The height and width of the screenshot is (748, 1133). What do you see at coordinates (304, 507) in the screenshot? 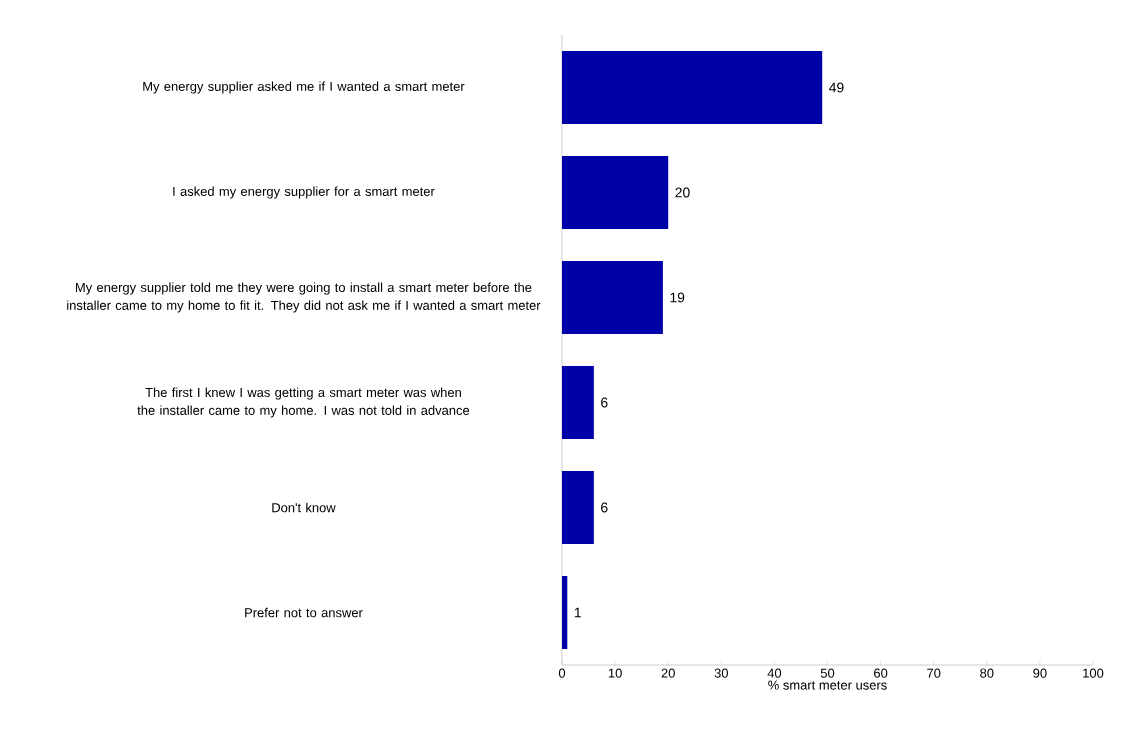
I see `y-tick-label: Don't know` at bounding box center [304, 507].